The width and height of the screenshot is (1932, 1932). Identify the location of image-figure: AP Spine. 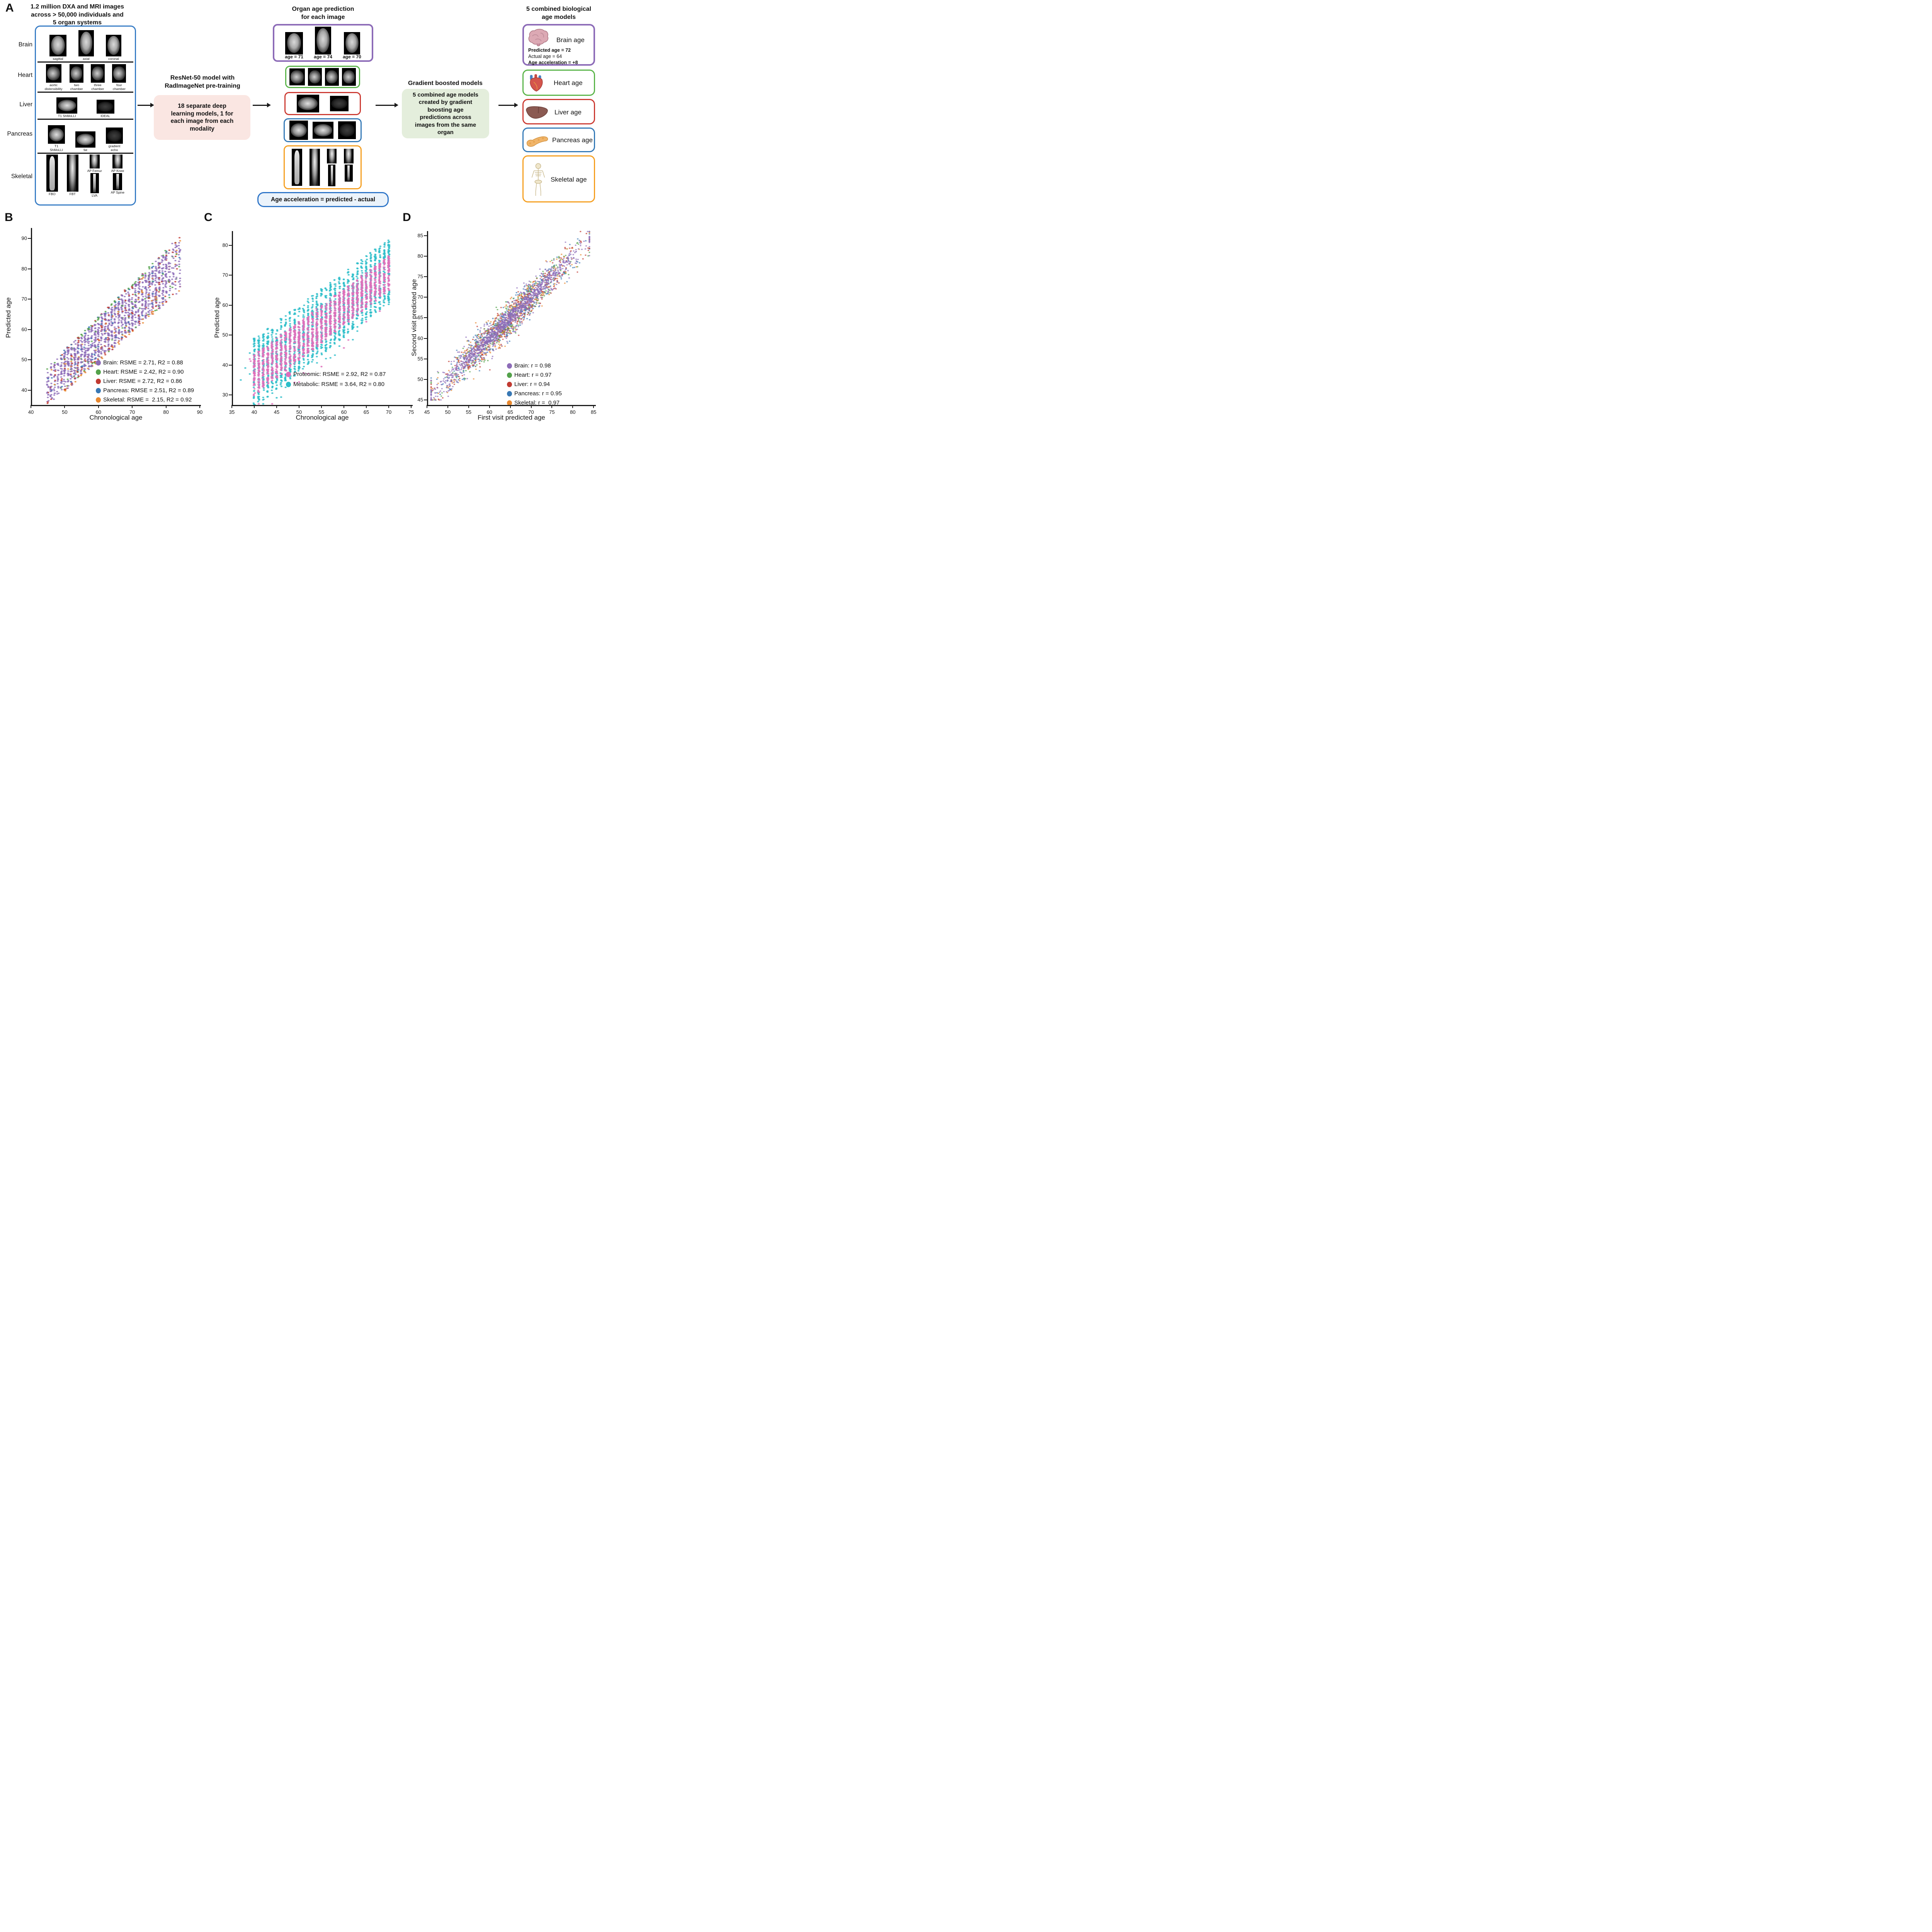
(118, 184).